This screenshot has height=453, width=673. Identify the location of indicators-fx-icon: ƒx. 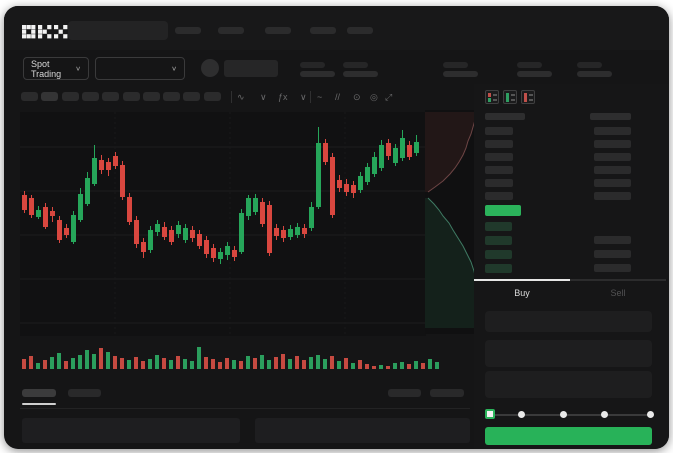
(283, 97).